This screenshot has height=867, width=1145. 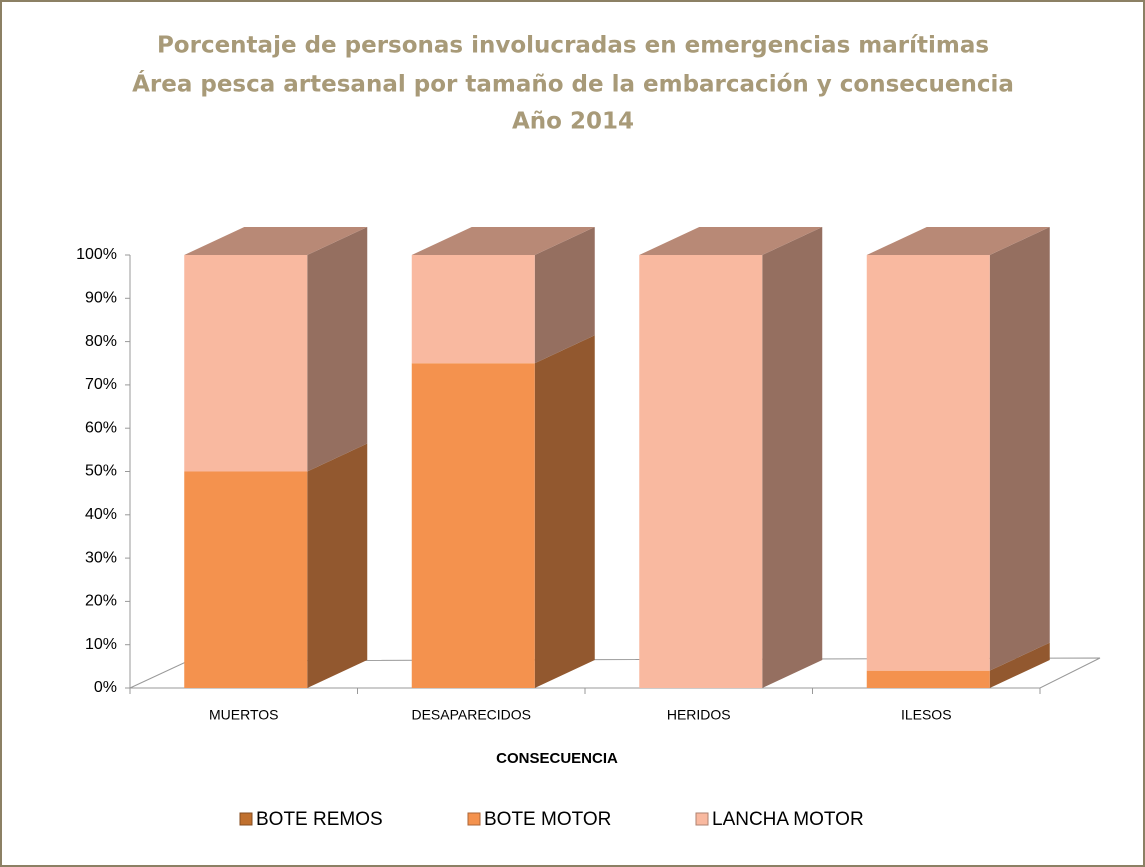 What do you see at coordinates (105, 687) in the screenshot?
I see `y-tick-label: 0%` at bounding box center [105, 687].